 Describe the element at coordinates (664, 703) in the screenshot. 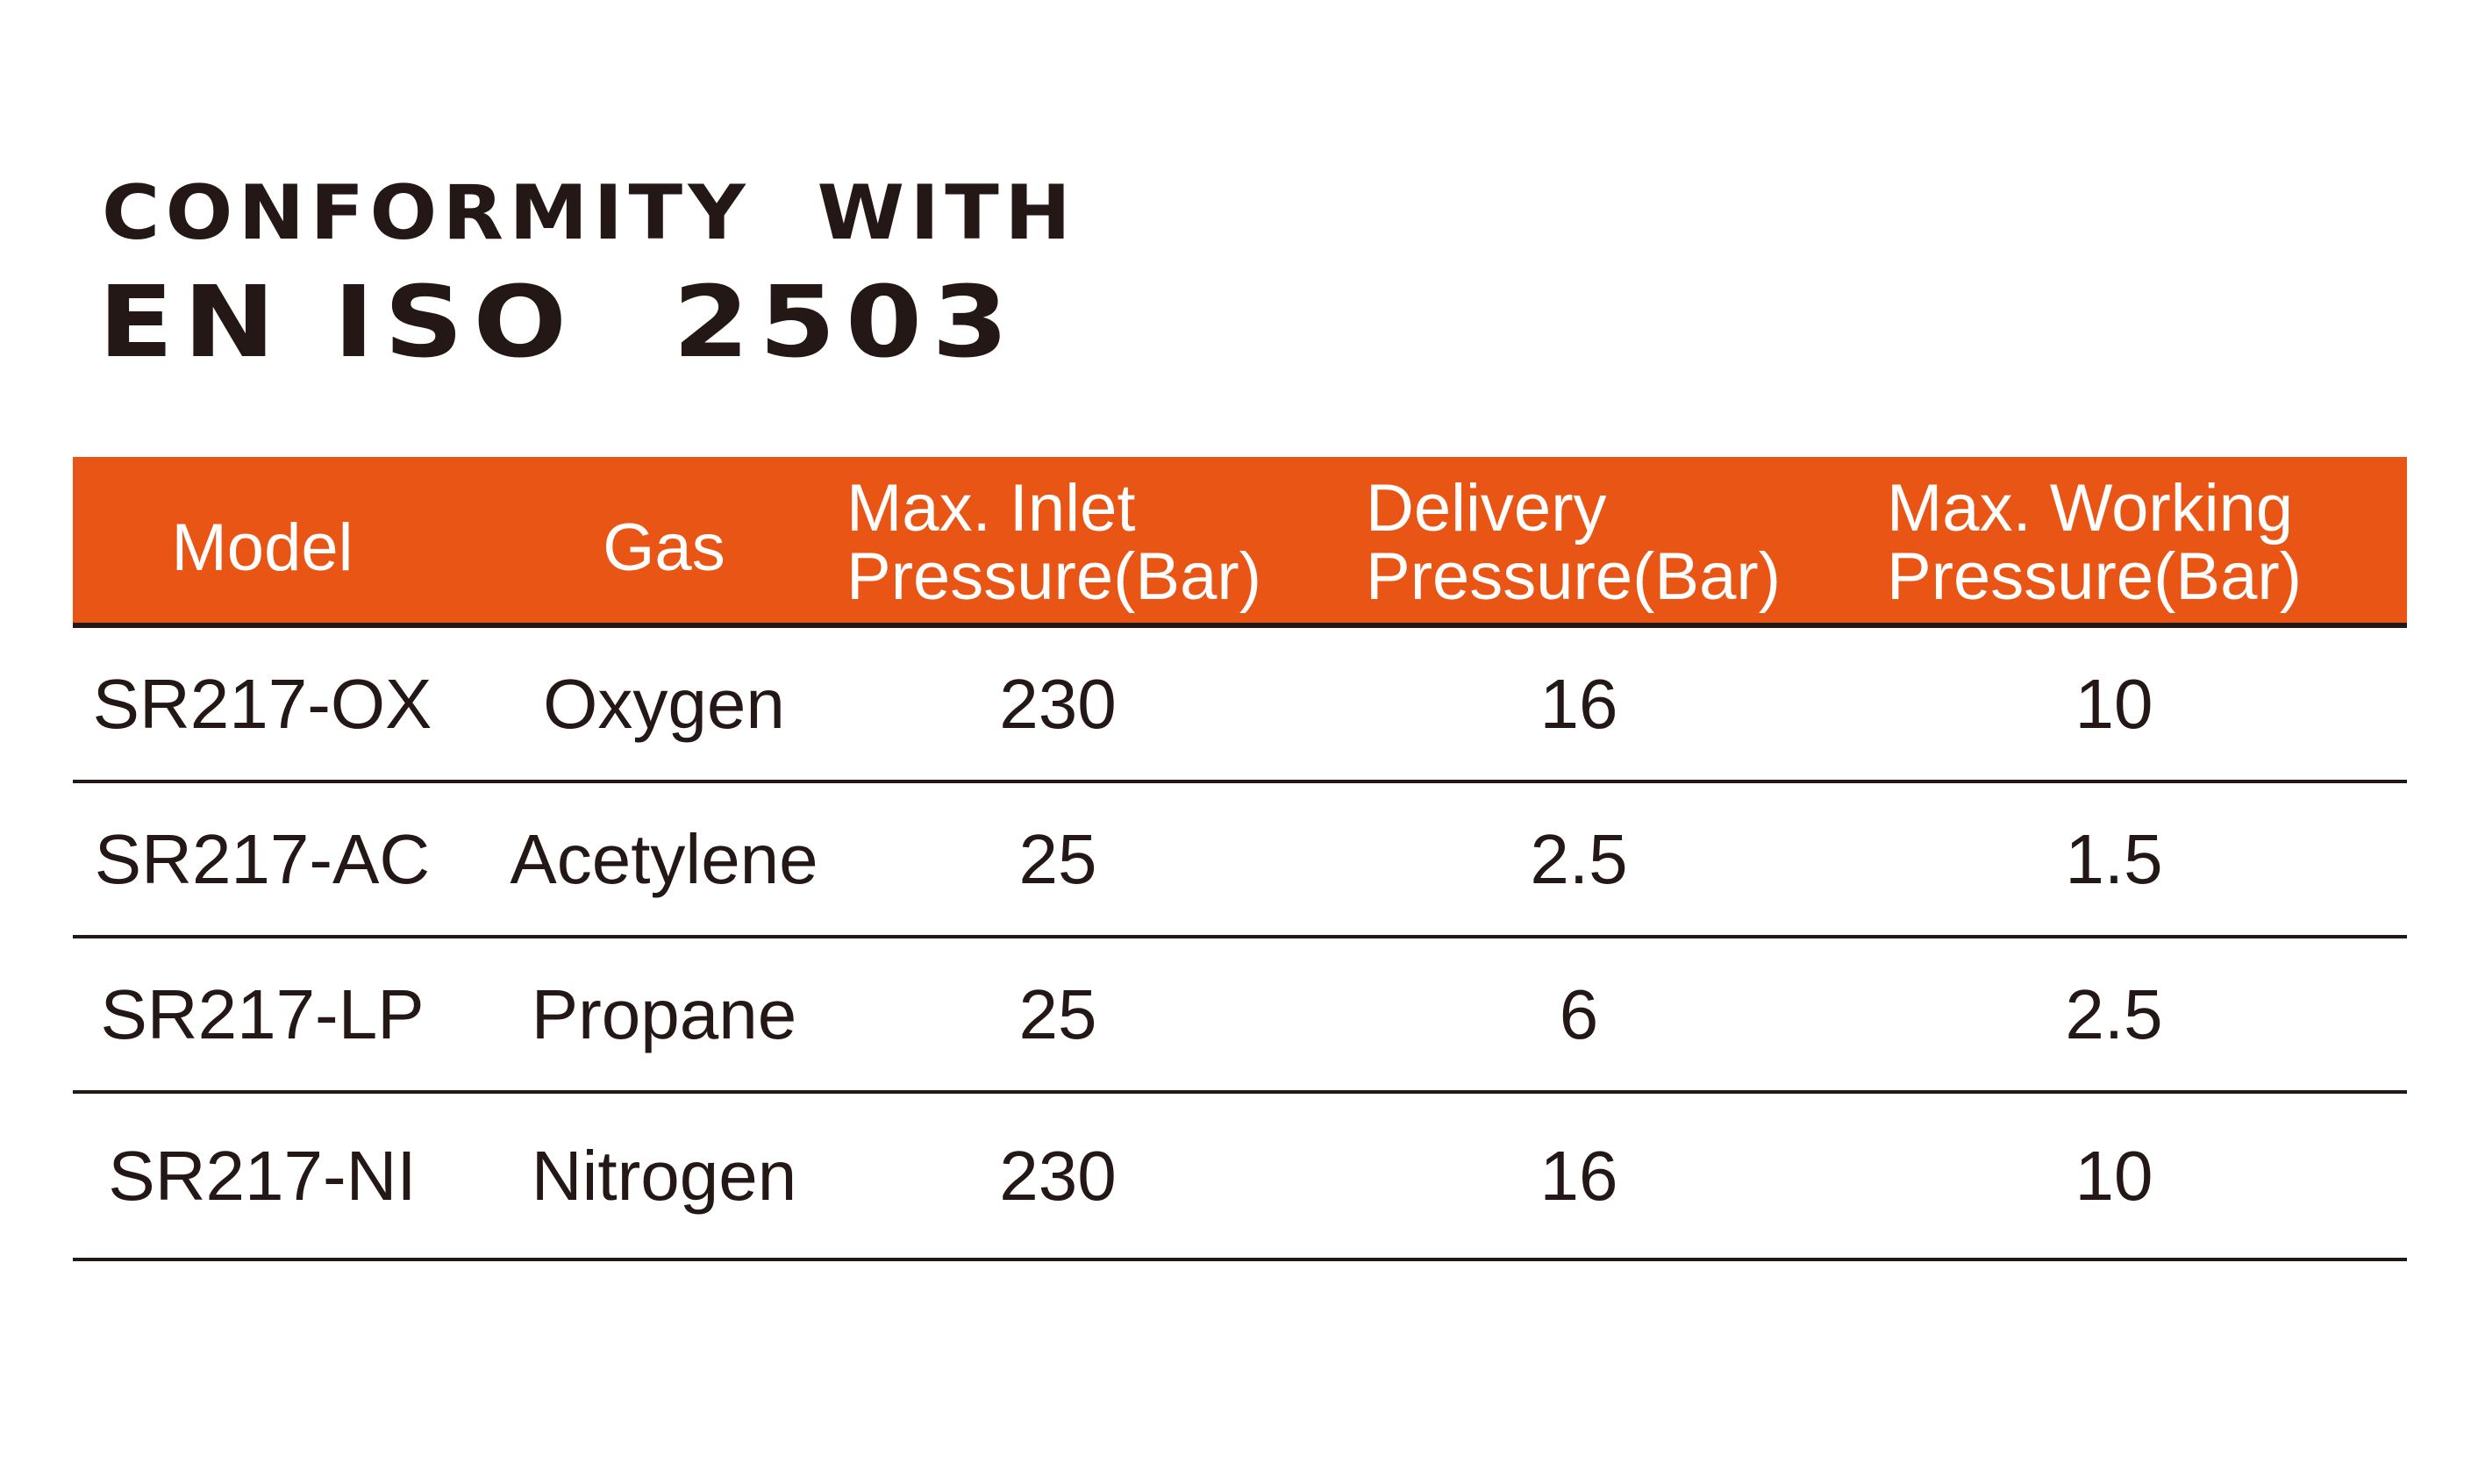

I see `cell-gas: Oxygen` at that location.